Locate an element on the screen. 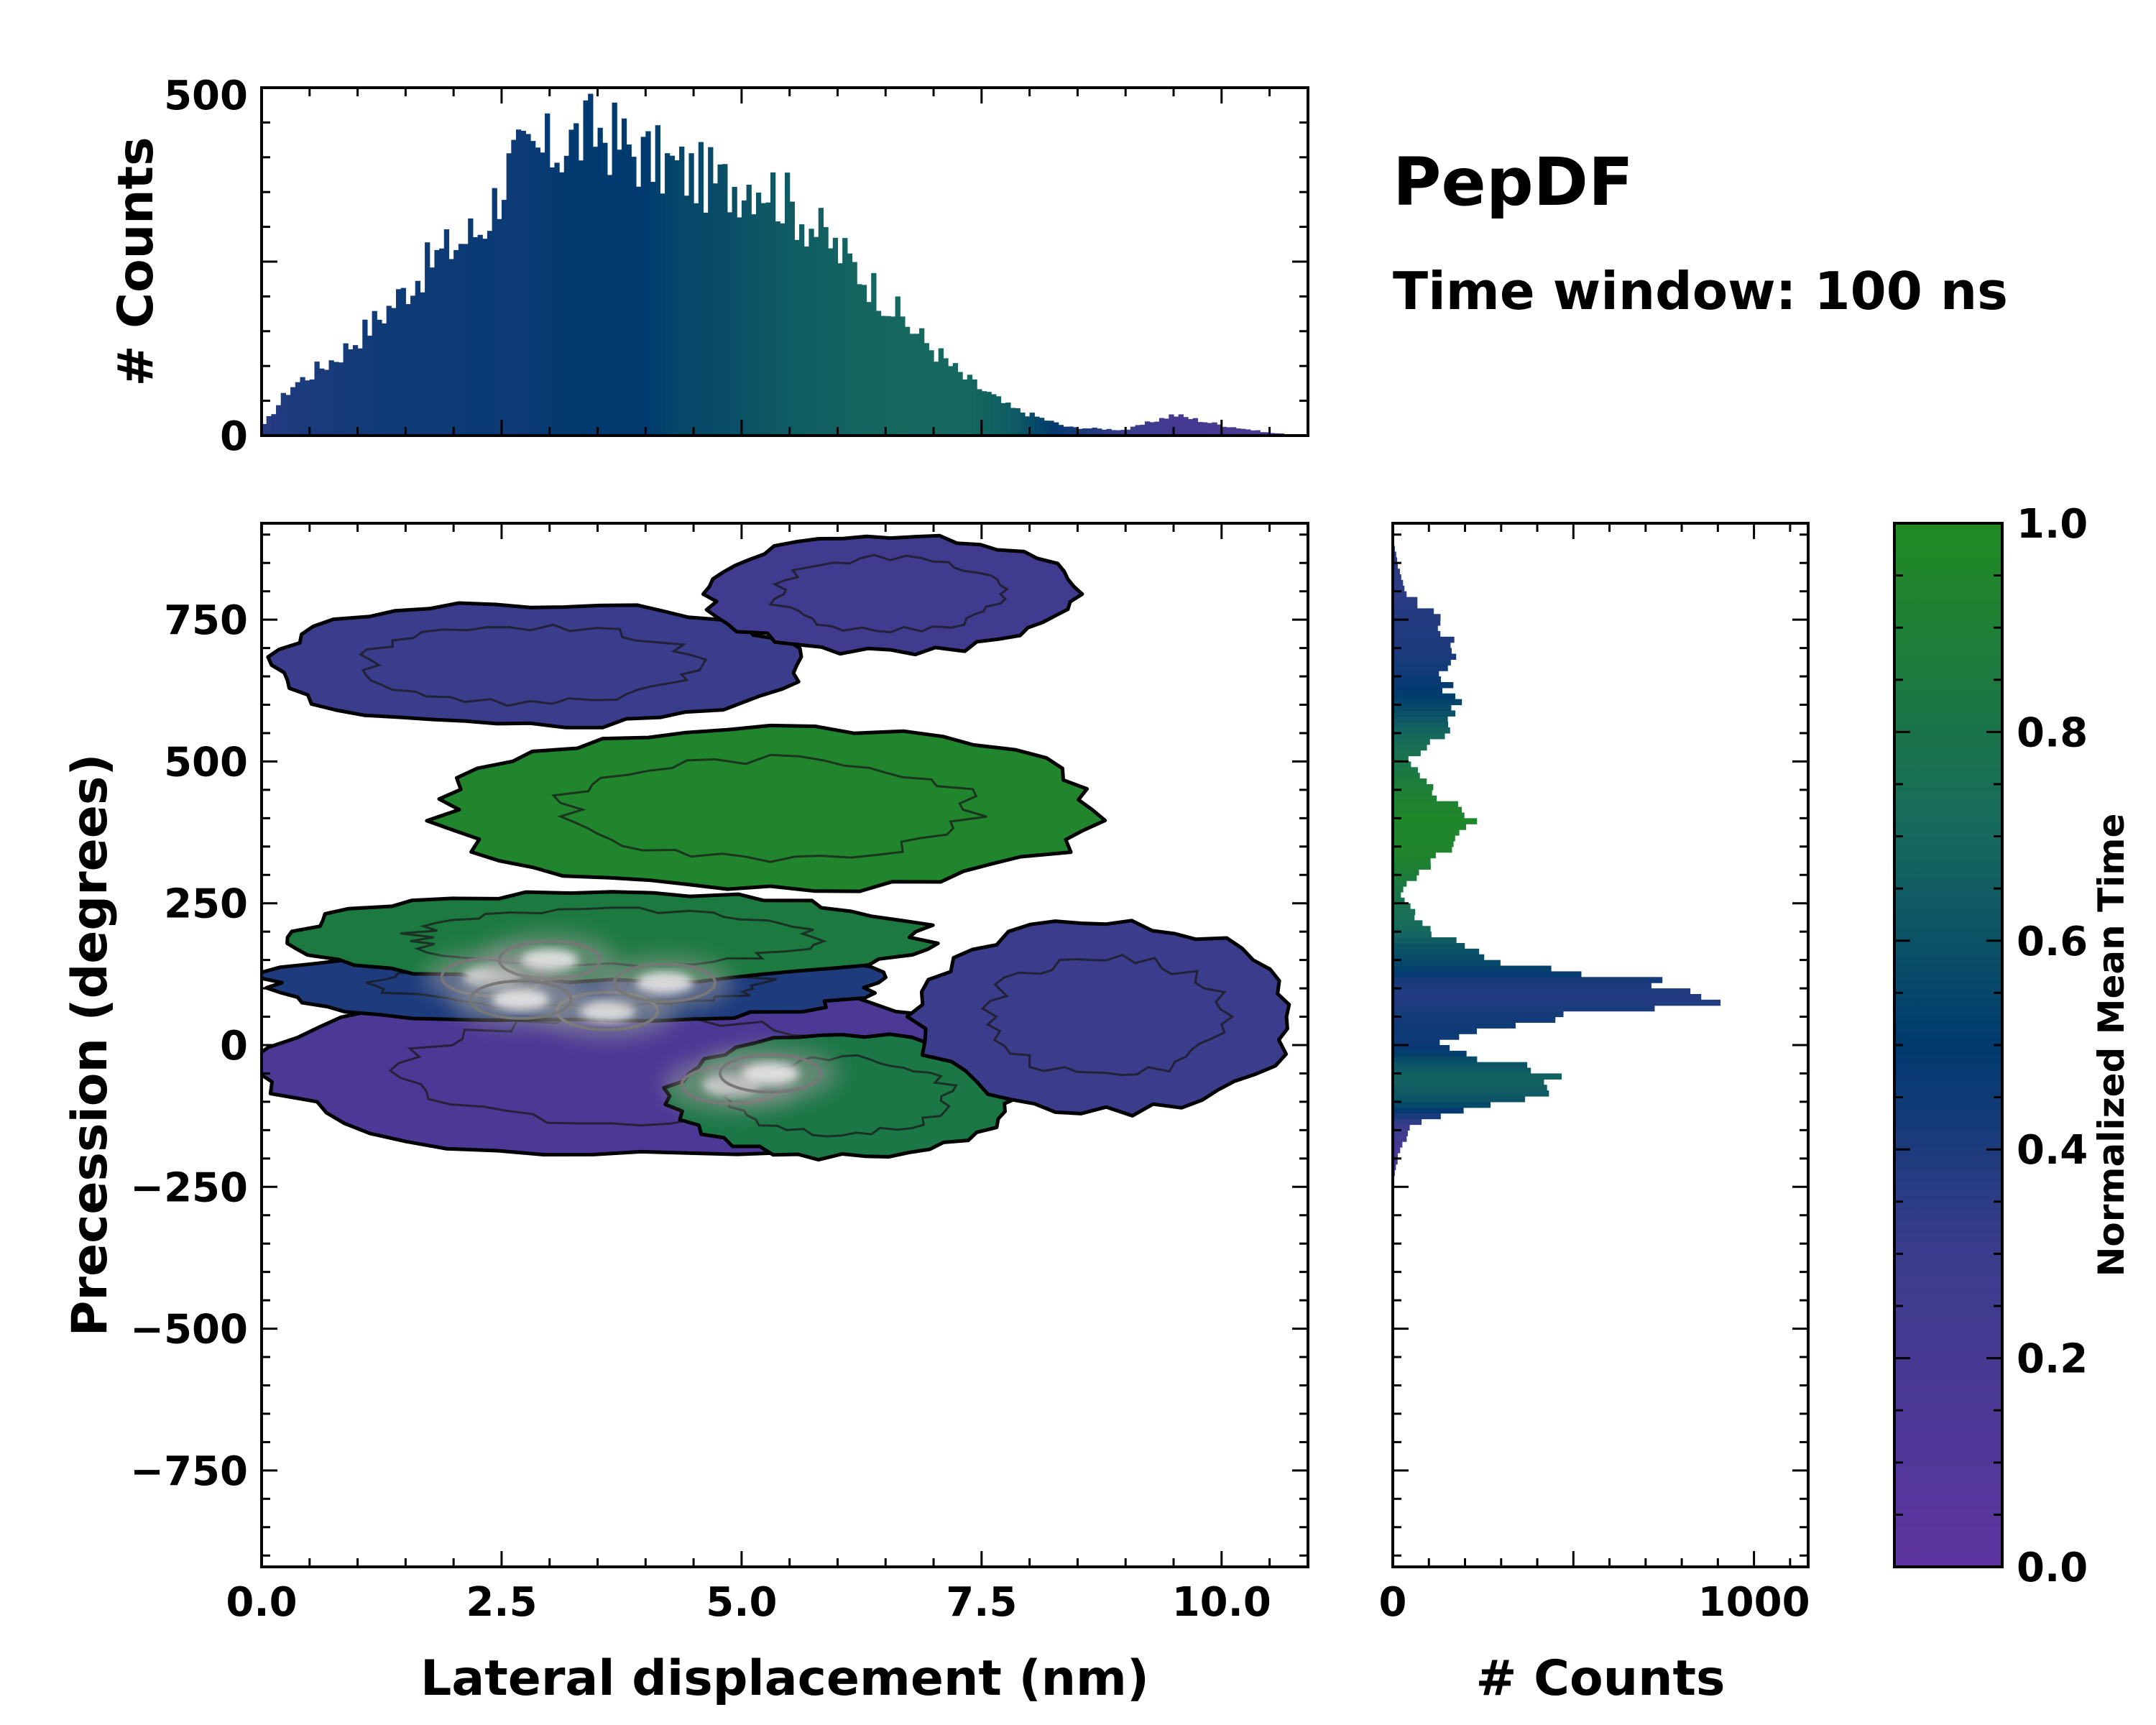 Image resolution: width=2156 pixels, height=1725 pixels. figure-subtitle: Time window: 100 ns is located at coordinates (1700, 291).